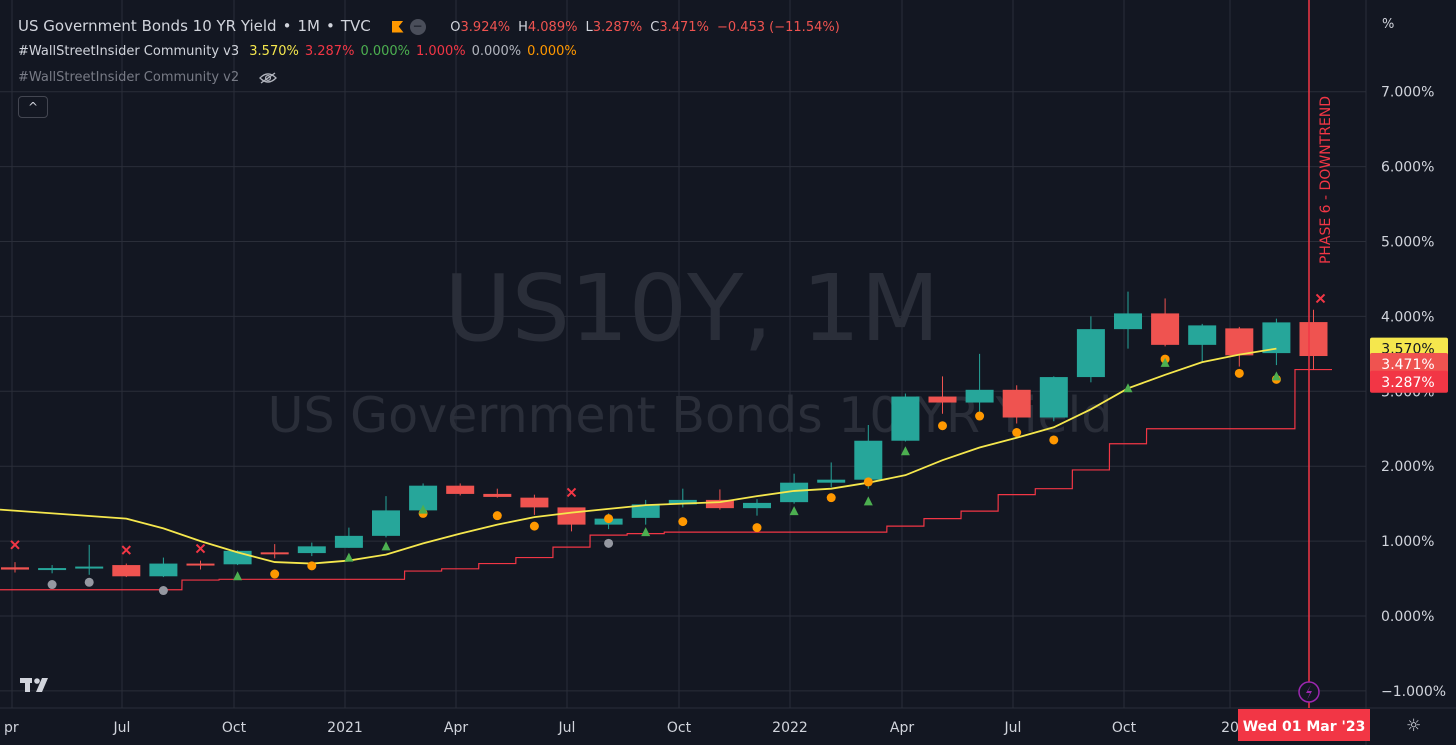  What do you see at coordinates (617, 27) in the screenshot?
I see `ohlc-low: 3.287%` at bounding box center [617, 27].